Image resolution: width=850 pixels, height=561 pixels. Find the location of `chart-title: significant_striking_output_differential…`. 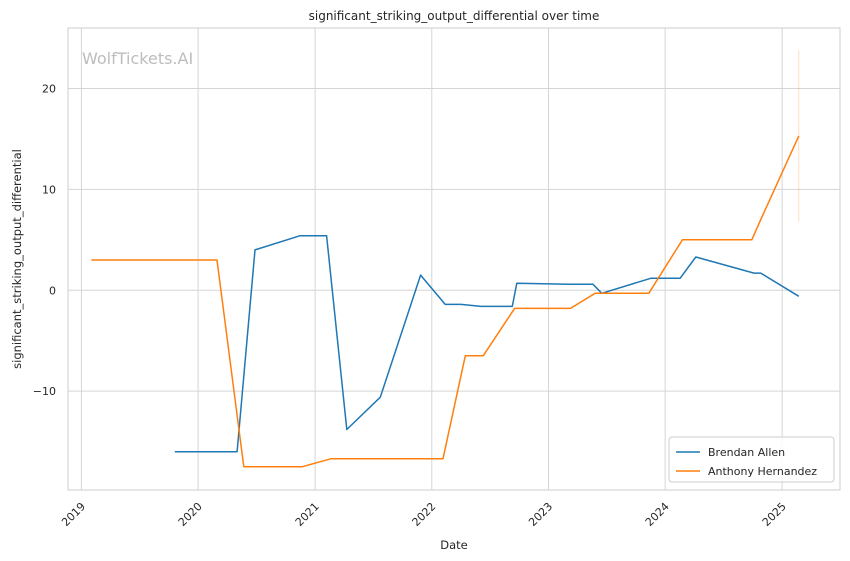

chart-title: significant_striking_output_differential… is located at coordinates (454, 16).